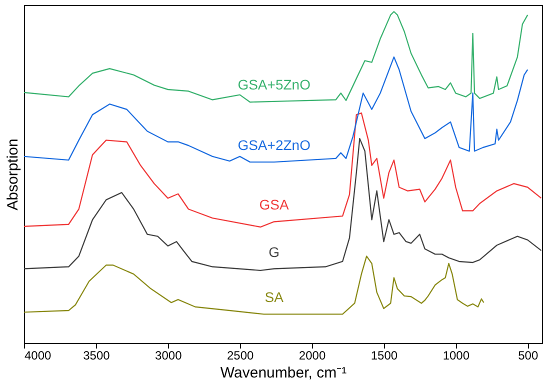 Image resolution: width=550 pixels, height=385 pixels. Describe the element at coordinates (456, 355) in the screenshot. I see `x-tick-label: 1000` at that location.